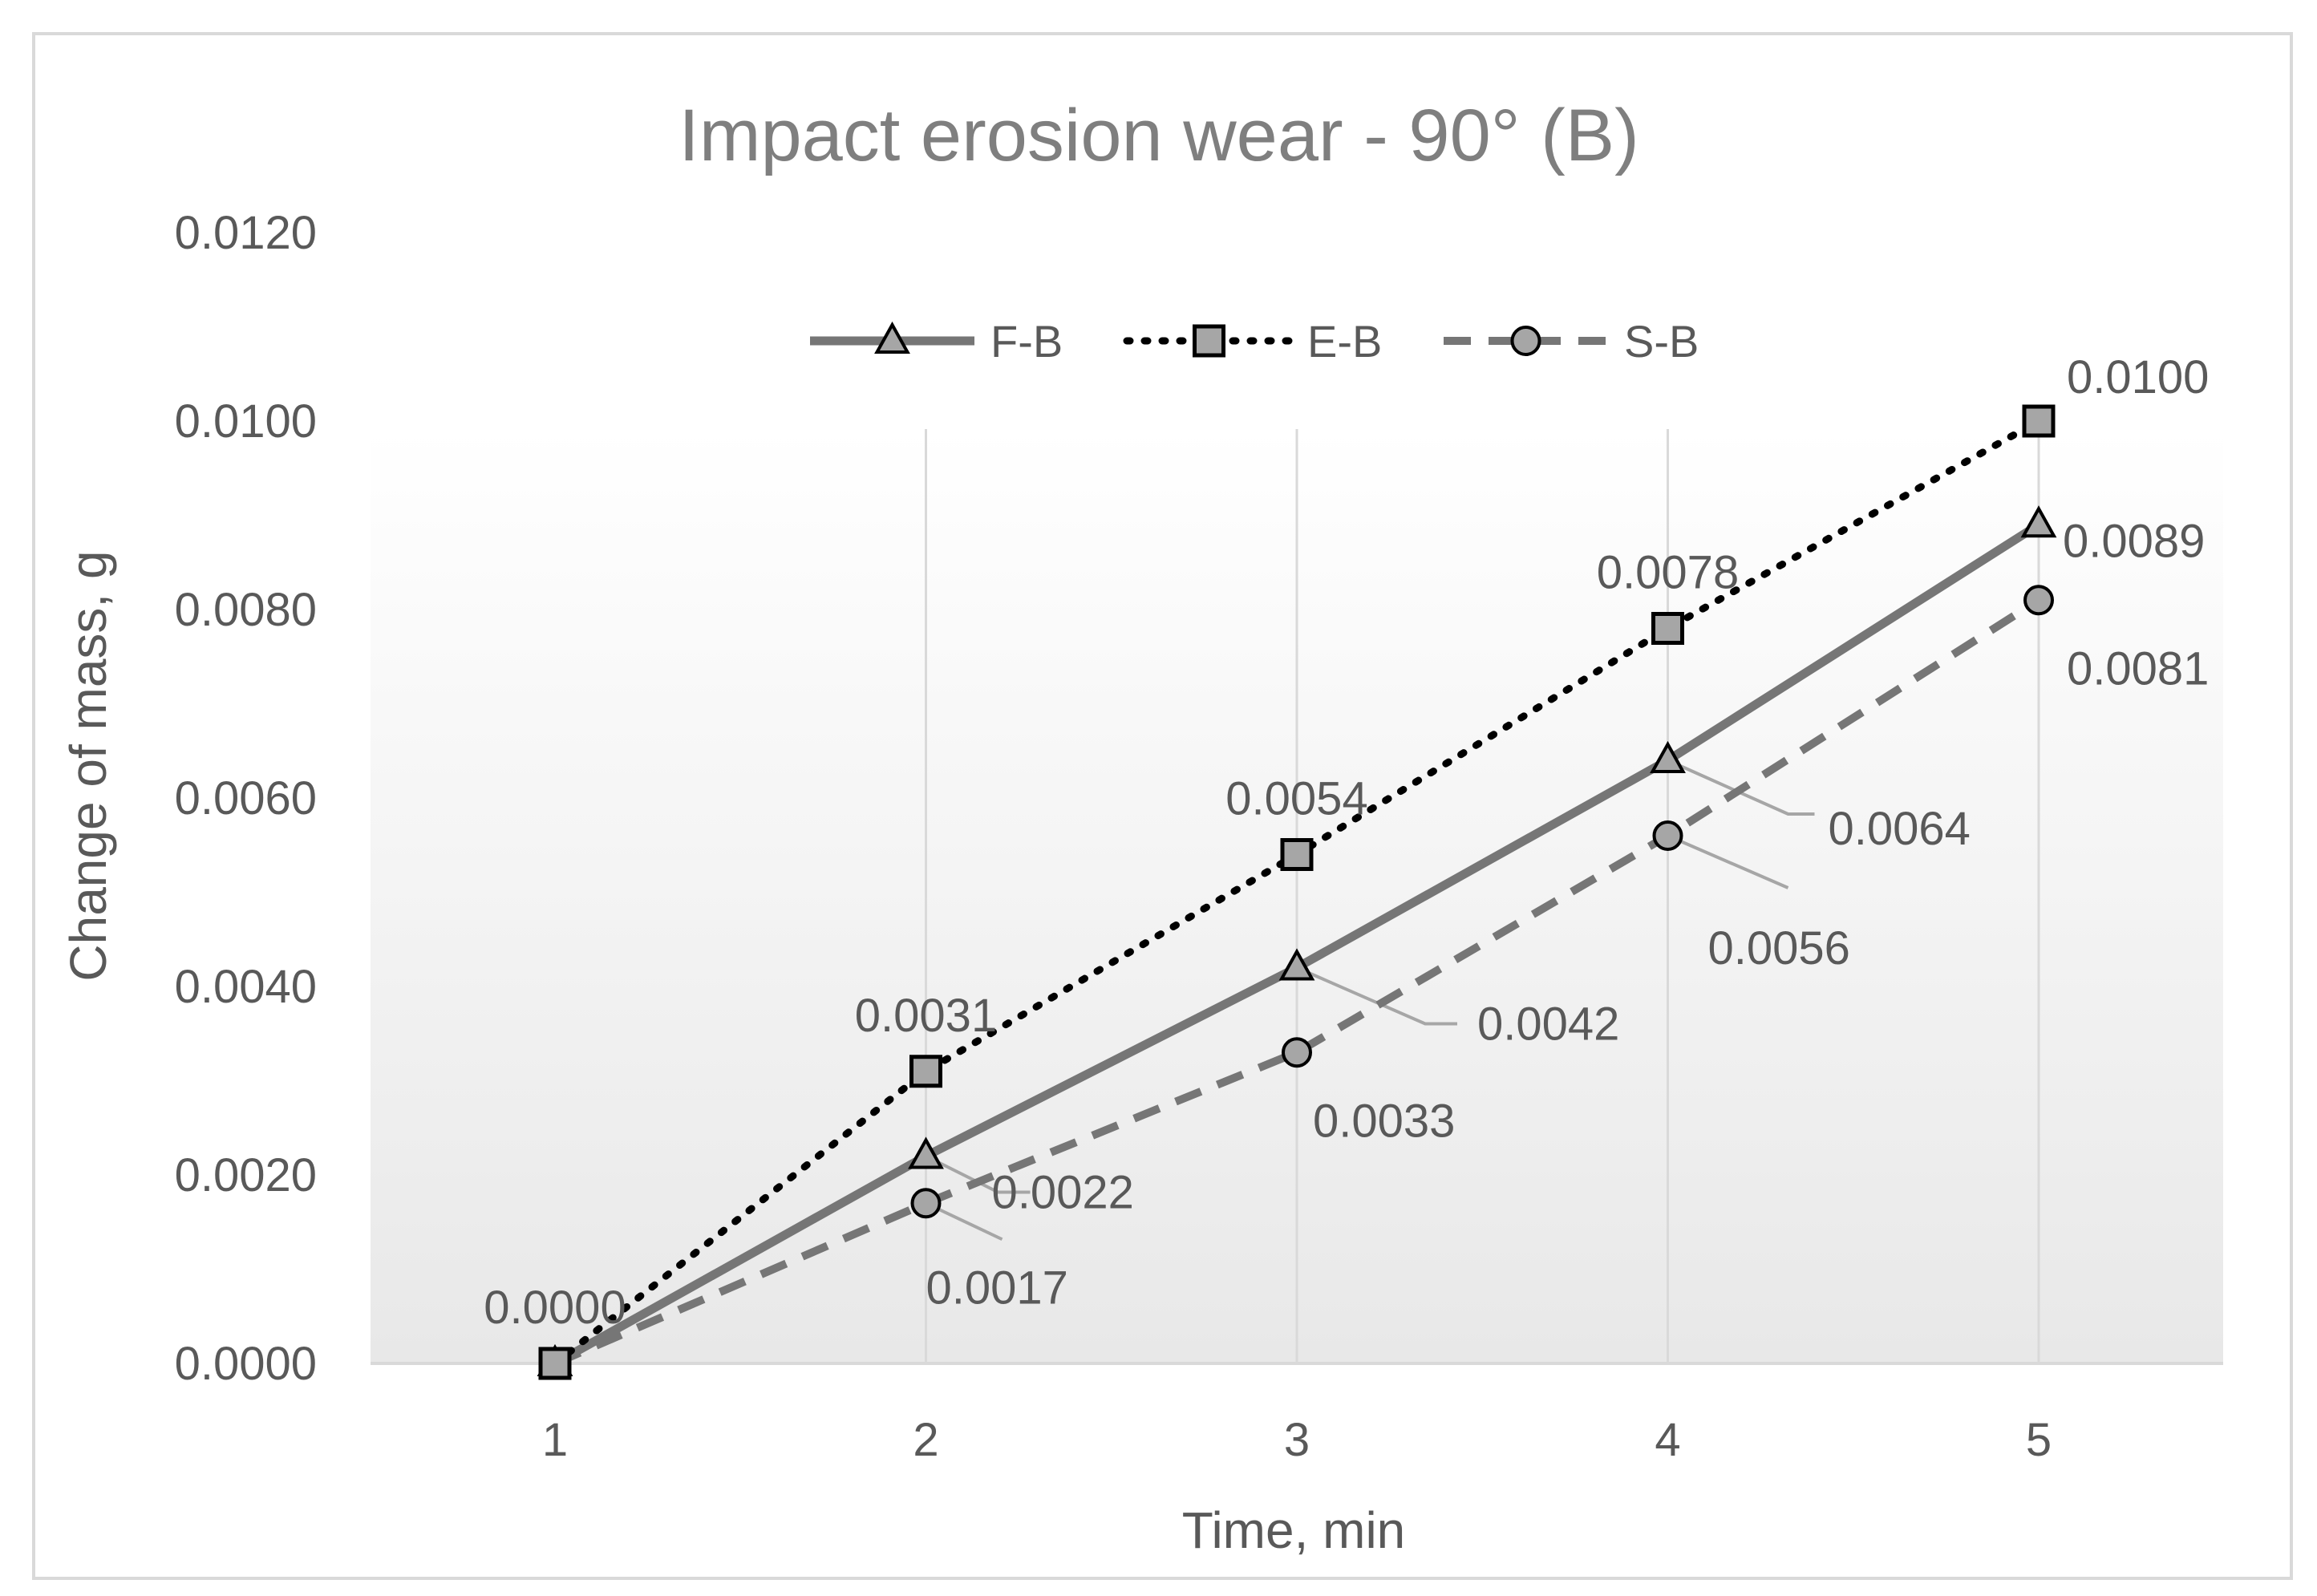 This screenshot has width=2317, height=1596. I want to click on x-tick-label: 3, so click(1297, 1440).